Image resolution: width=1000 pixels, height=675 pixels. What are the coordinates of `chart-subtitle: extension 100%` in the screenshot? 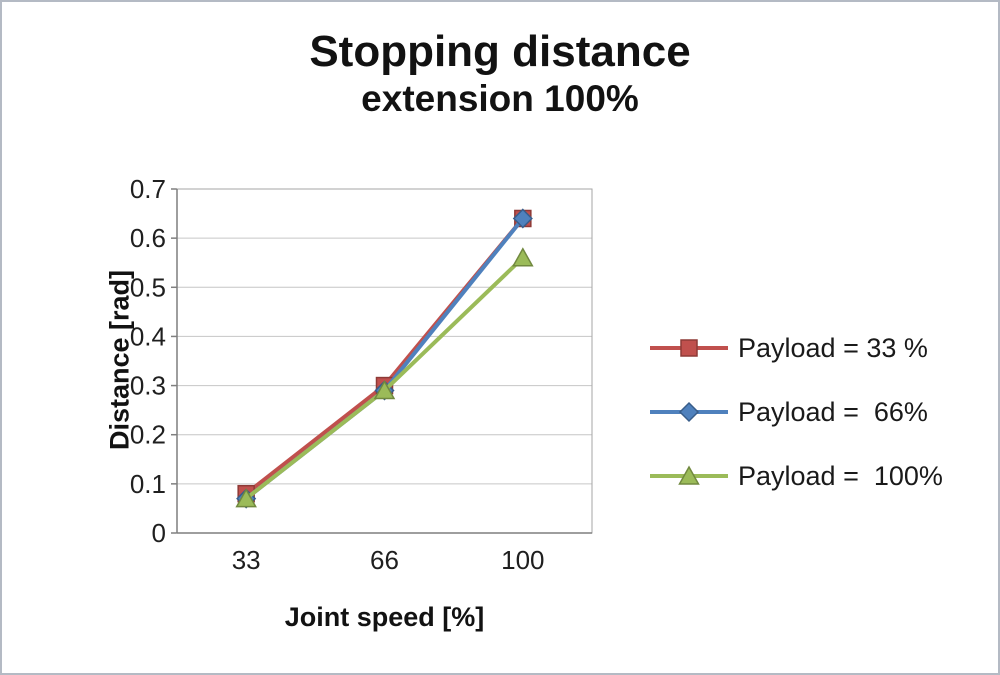 It's located at (500, 99).